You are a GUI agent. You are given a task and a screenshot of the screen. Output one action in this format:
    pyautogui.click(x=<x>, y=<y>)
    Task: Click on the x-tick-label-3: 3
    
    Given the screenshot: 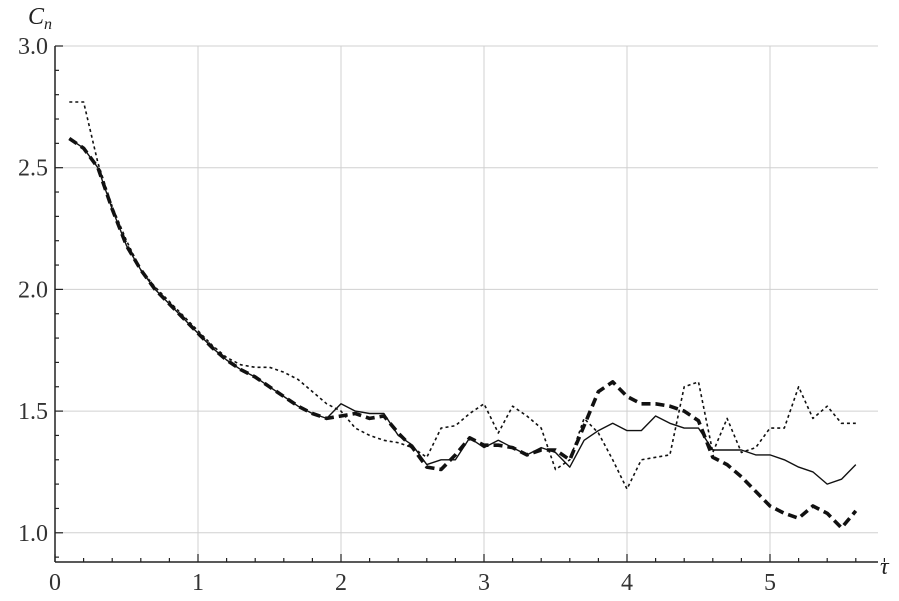 What is the action you would take?
    pyautogui.click(x=484, y=583)
    